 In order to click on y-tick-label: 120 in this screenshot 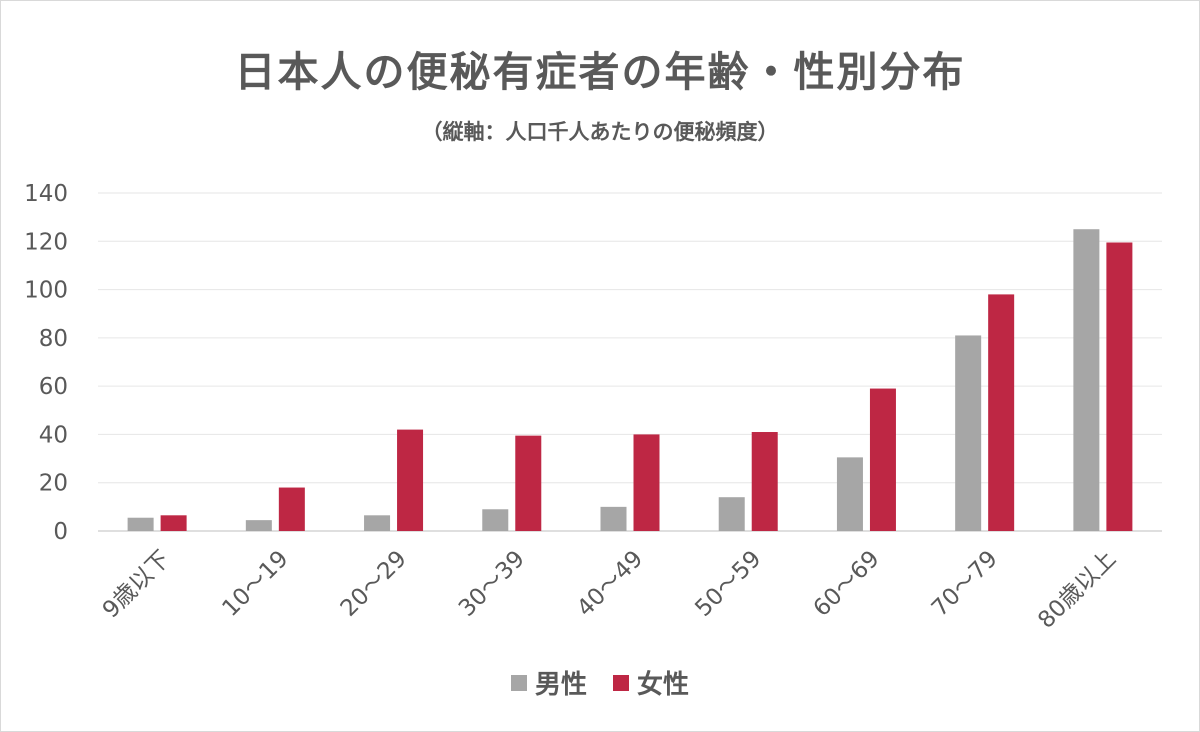, I will do `click(46, 242)`.